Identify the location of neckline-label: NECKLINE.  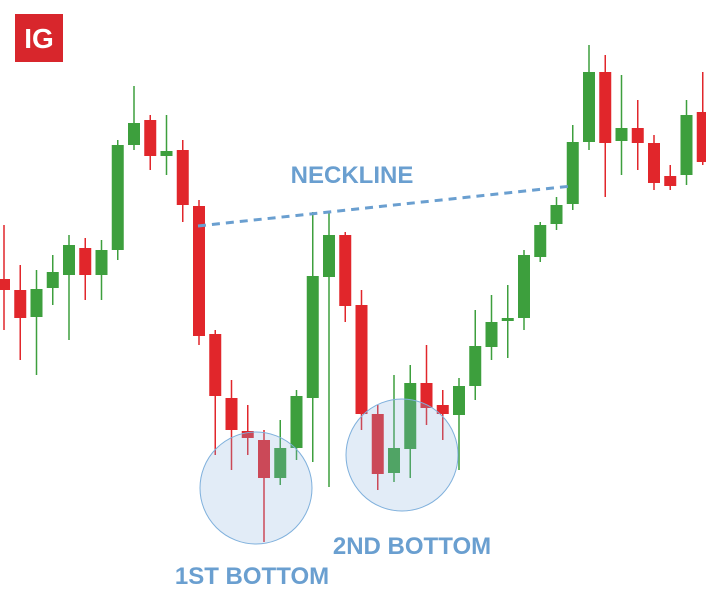
(352, 175).